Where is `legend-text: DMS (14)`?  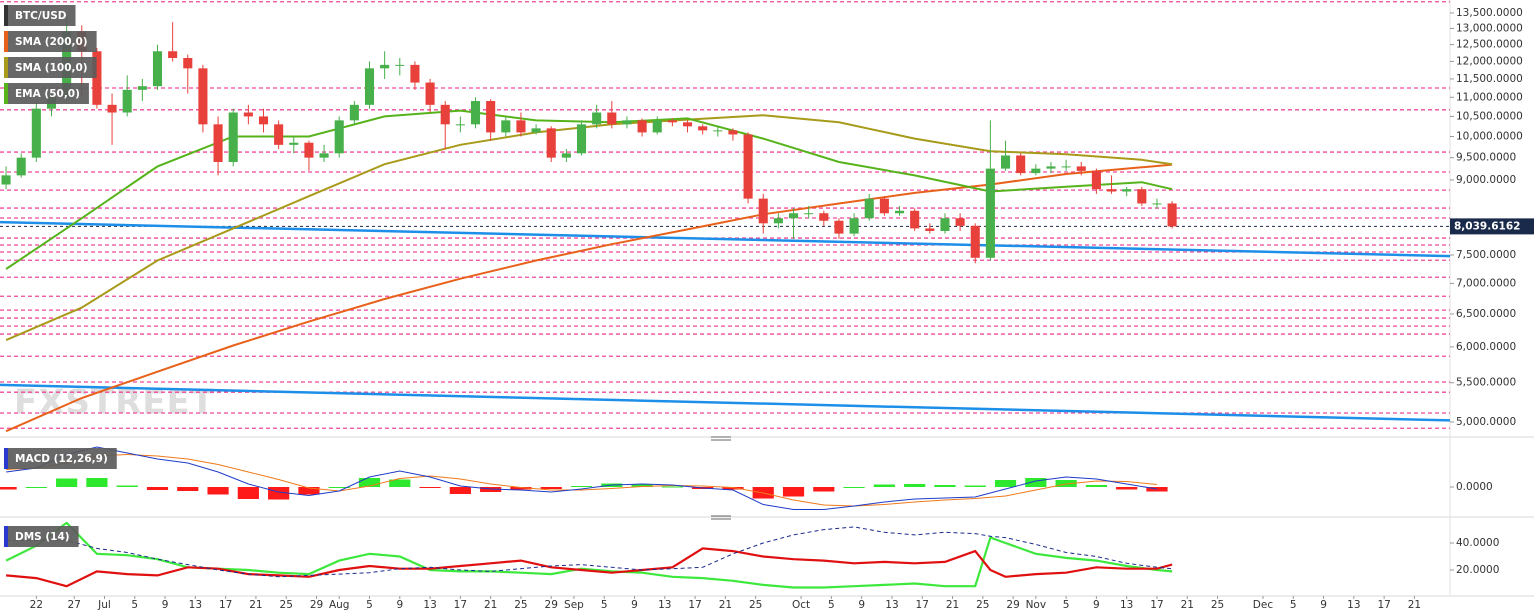 legend-text: DMS (14) is located at coordinates (42, 537).